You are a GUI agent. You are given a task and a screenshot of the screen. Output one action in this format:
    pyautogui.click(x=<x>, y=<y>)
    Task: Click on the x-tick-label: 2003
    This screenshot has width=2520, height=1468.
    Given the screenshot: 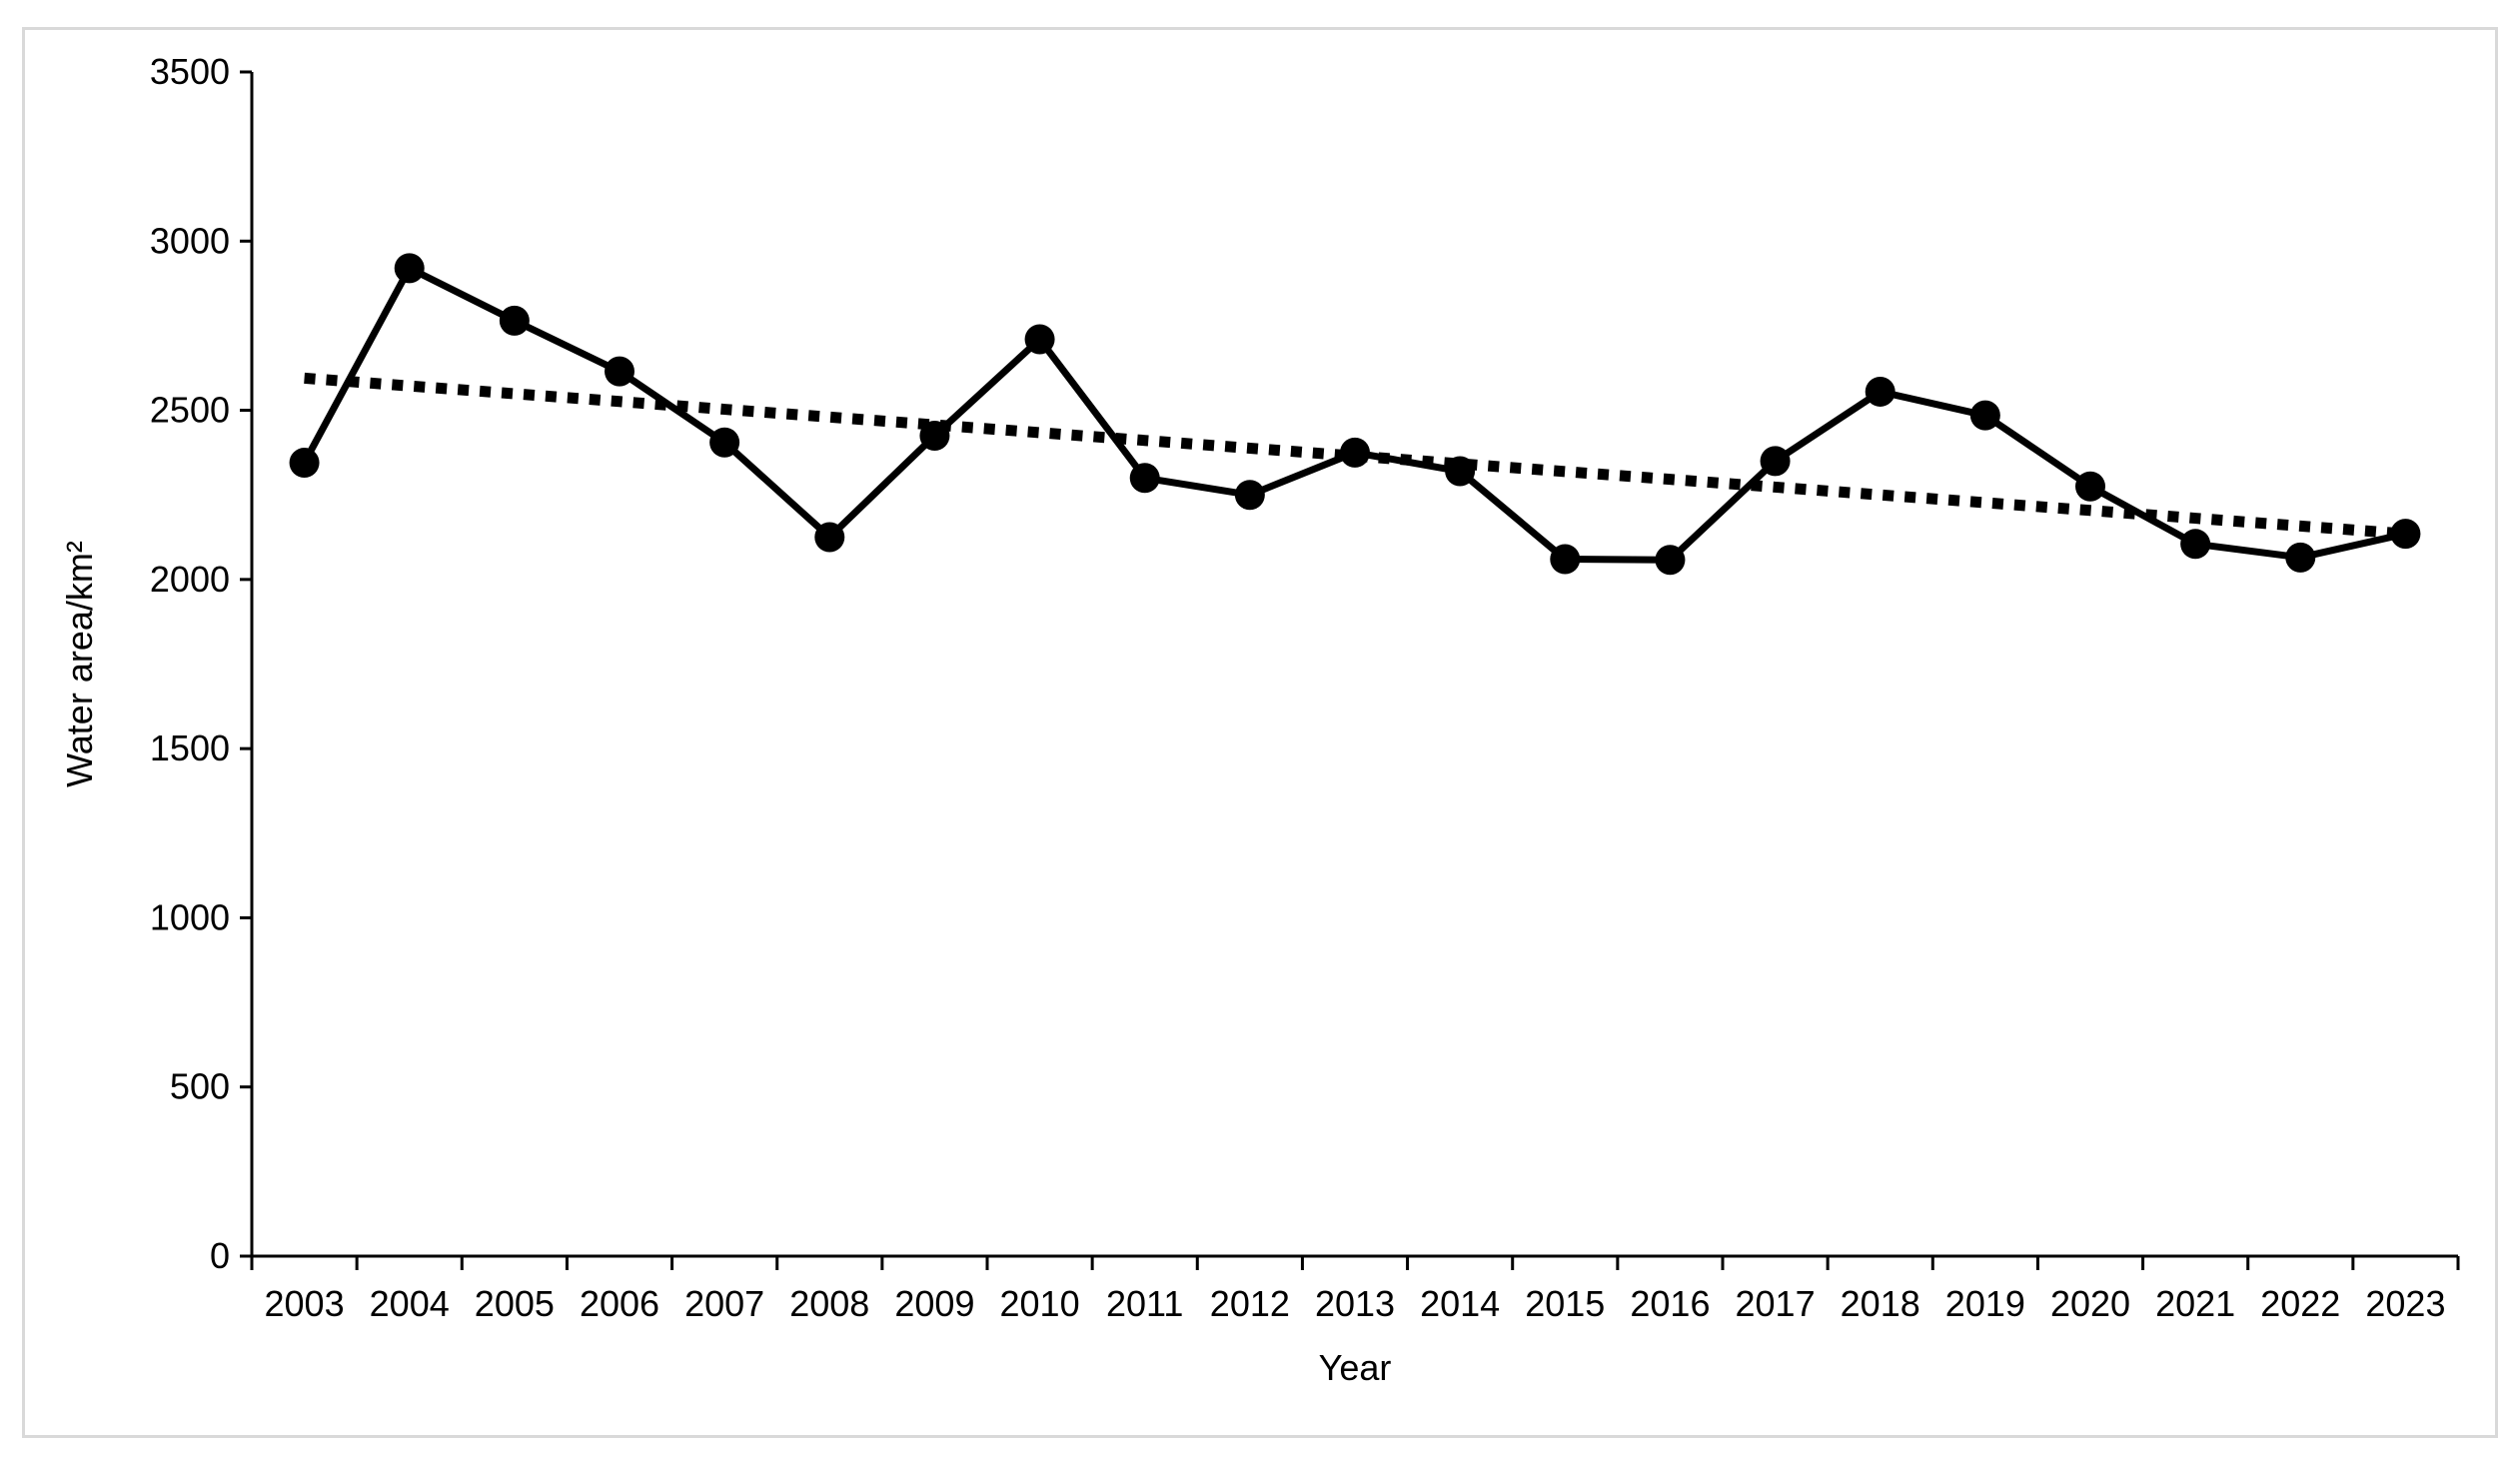 What is the action you would take?
    pyautogui.click(x=305, y=1303)
    